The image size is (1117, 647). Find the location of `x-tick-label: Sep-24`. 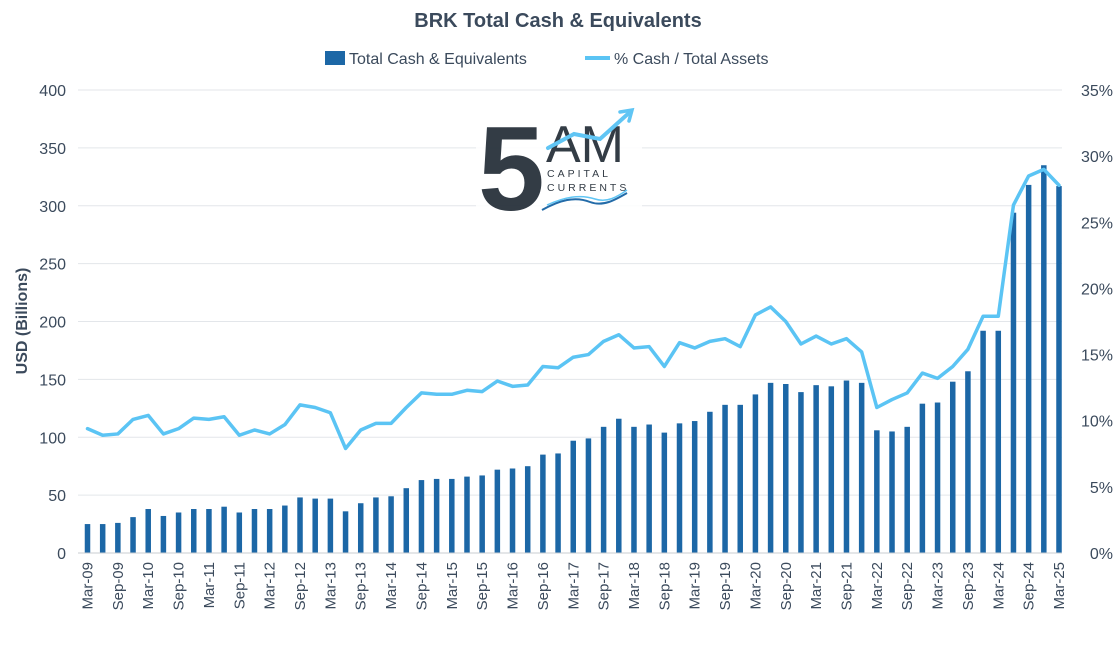

x-tick-label: Sep-24 is located at coordinates (1029, 586).